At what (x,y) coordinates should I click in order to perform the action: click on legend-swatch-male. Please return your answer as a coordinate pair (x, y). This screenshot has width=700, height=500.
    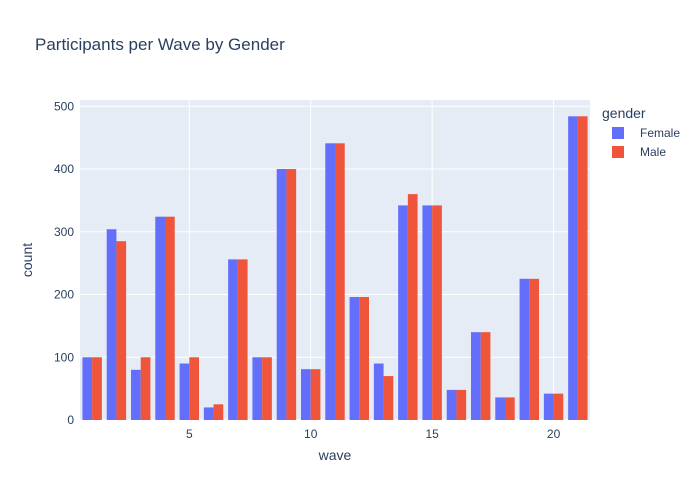
    Looking at the image, I should click on (618, 152).